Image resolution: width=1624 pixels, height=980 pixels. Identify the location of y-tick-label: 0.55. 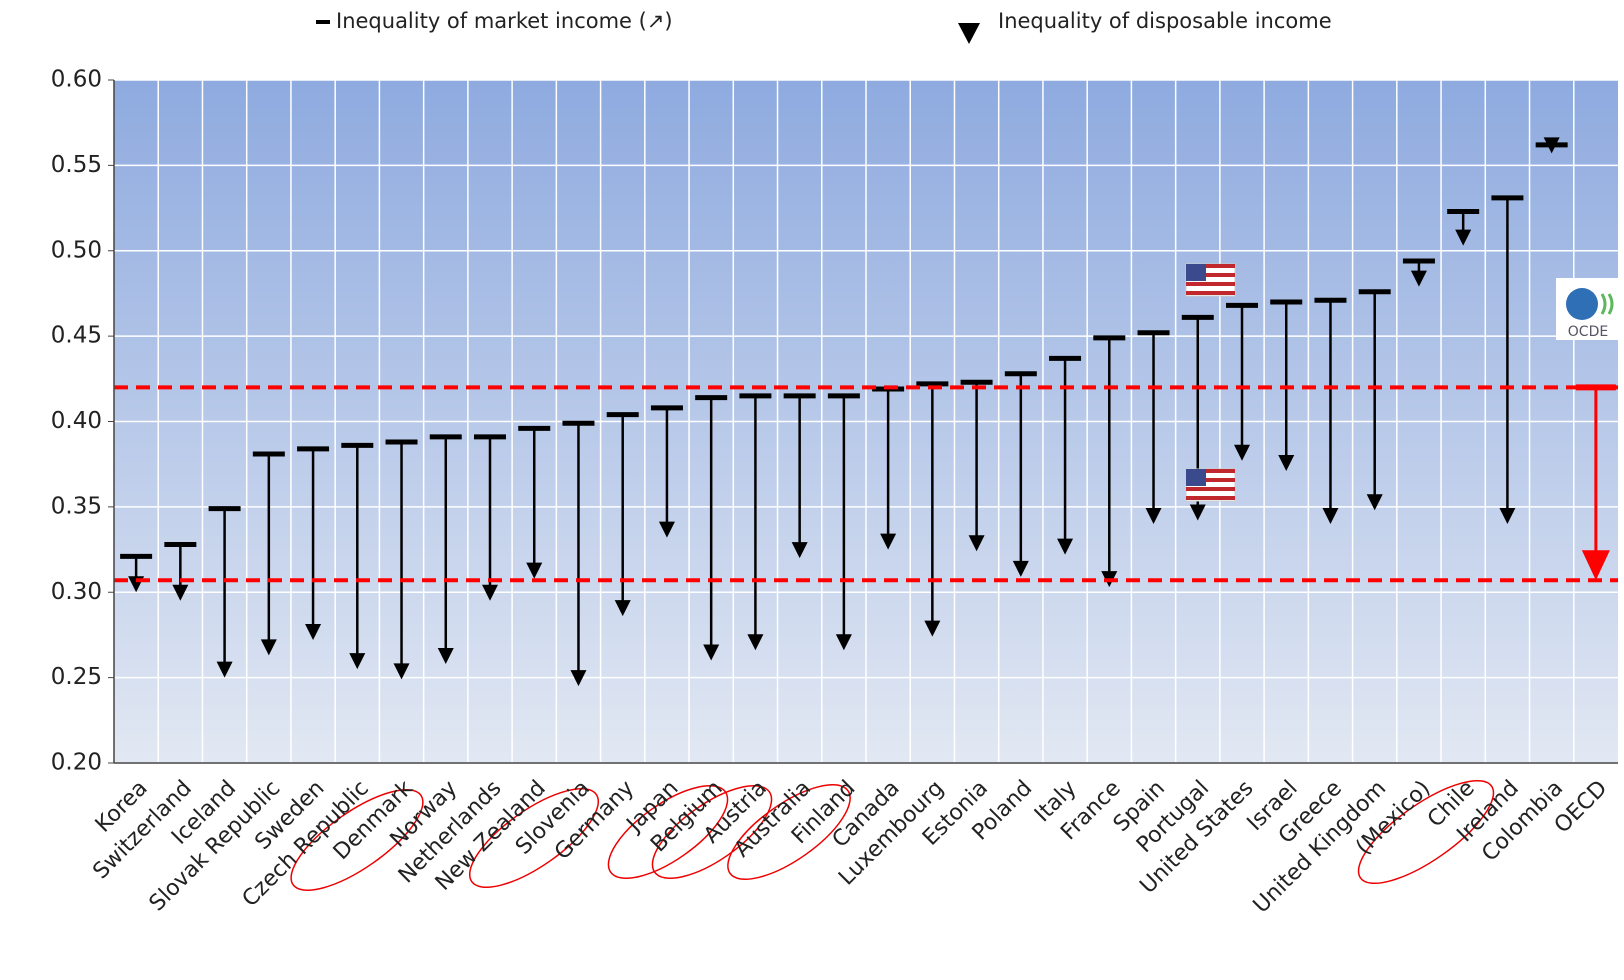
(76, 165).